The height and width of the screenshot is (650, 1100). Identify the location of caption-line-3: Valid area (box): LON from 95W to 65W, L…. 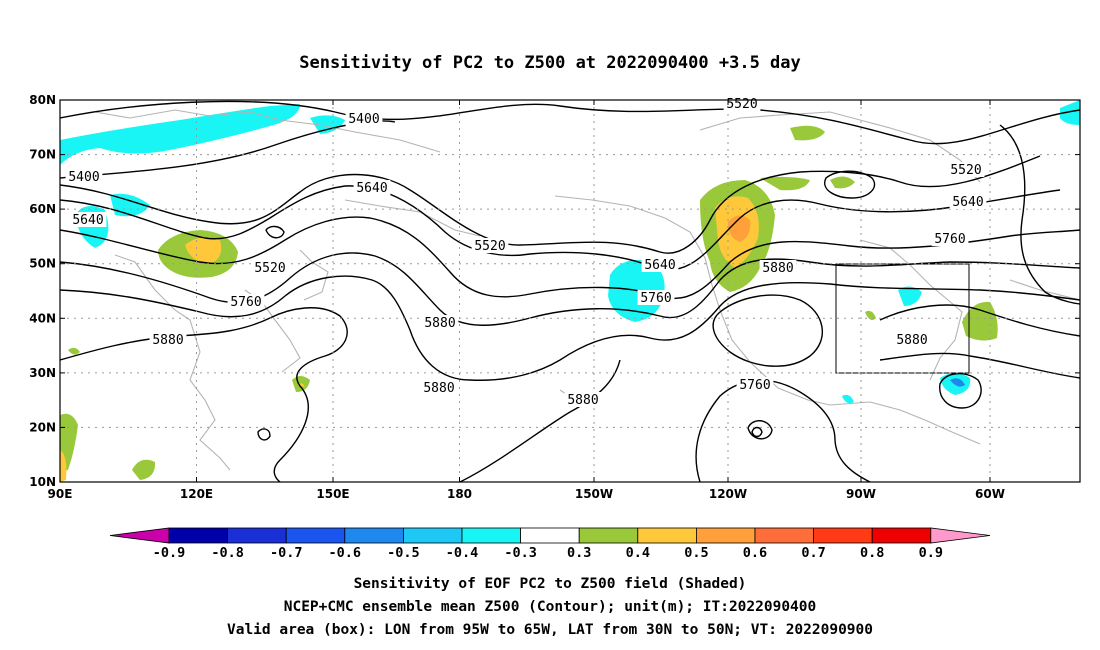
(550, 630).